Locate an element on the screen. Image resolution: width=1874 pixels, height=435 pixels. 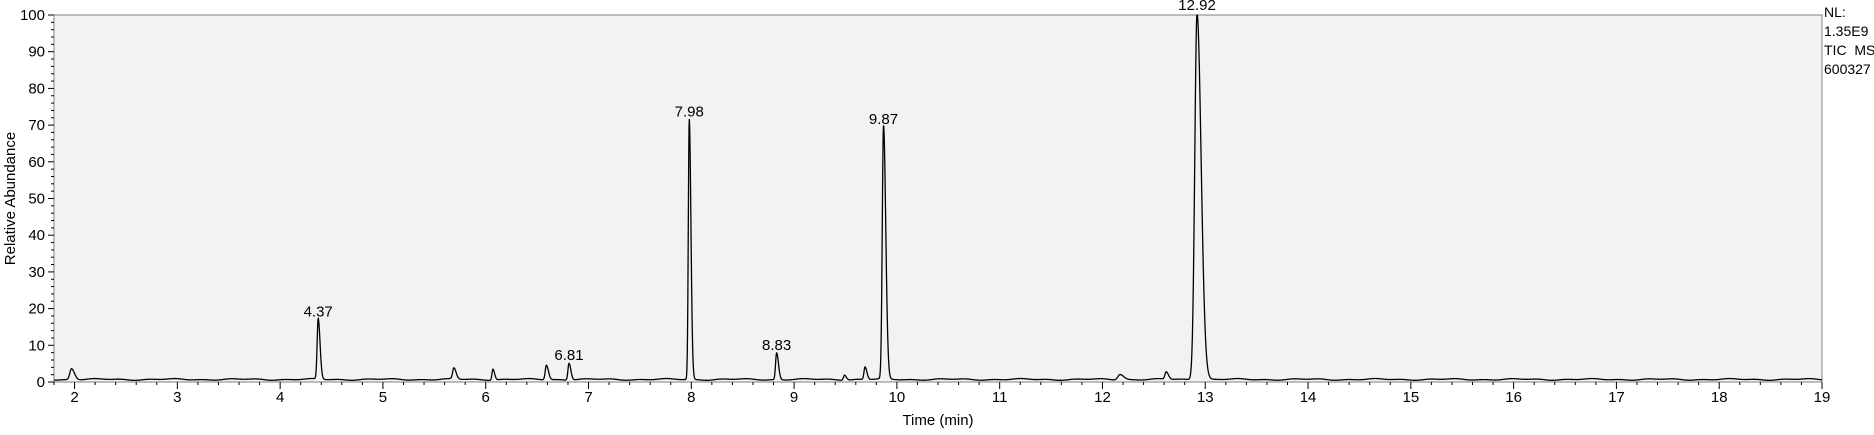
x-tick-label: 10 is located at coordinates (897, 397).